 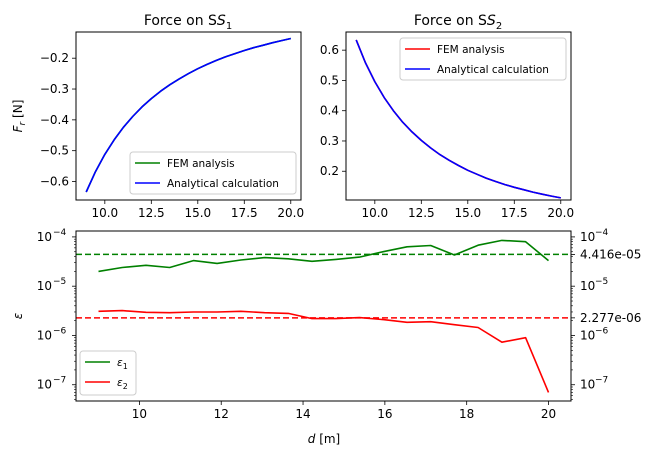 What do you see at coordinates (54, 151) in the screenshot?
I see `y-tick-label: −0.5` at bounding box center [54, 151].